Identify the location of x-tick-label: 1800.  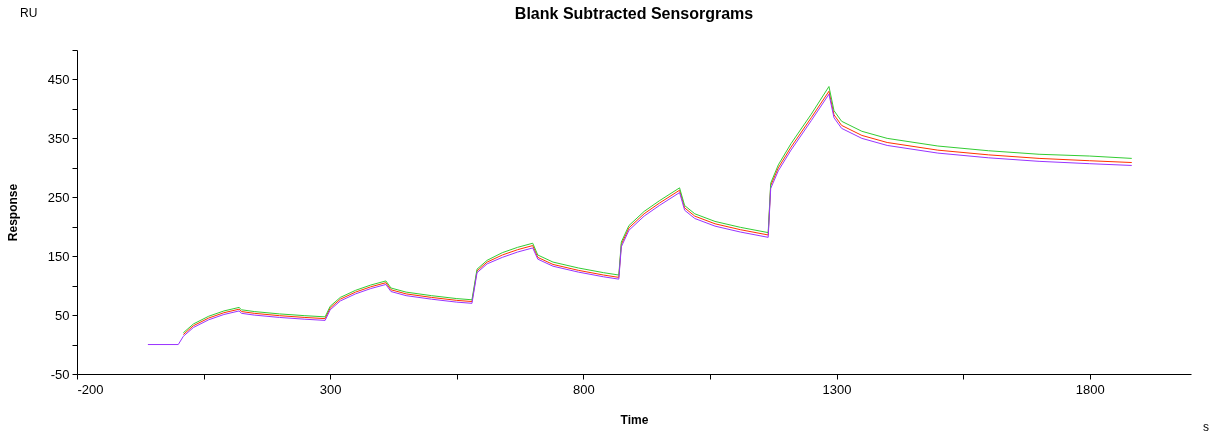
(1090, 389).